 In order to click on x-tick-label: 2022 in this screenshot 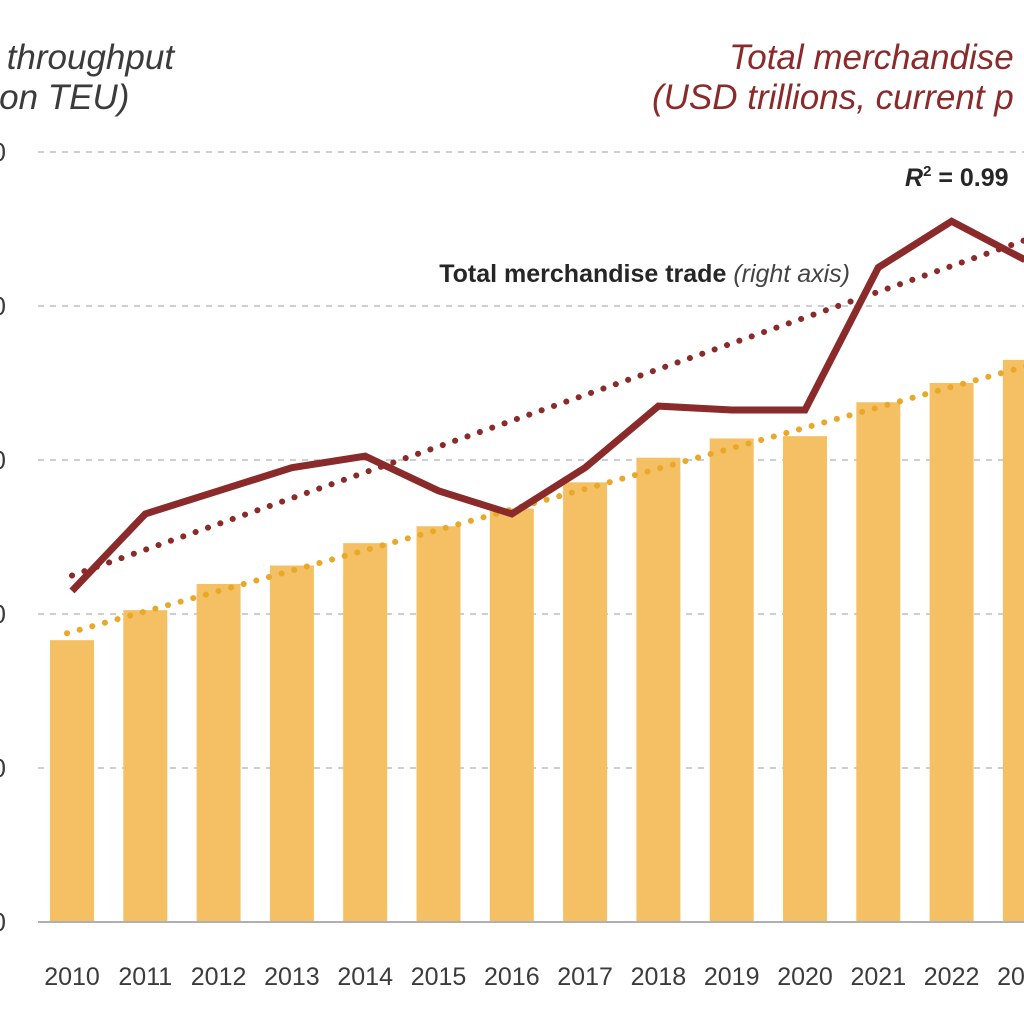, I will do `click(952, 977)`.